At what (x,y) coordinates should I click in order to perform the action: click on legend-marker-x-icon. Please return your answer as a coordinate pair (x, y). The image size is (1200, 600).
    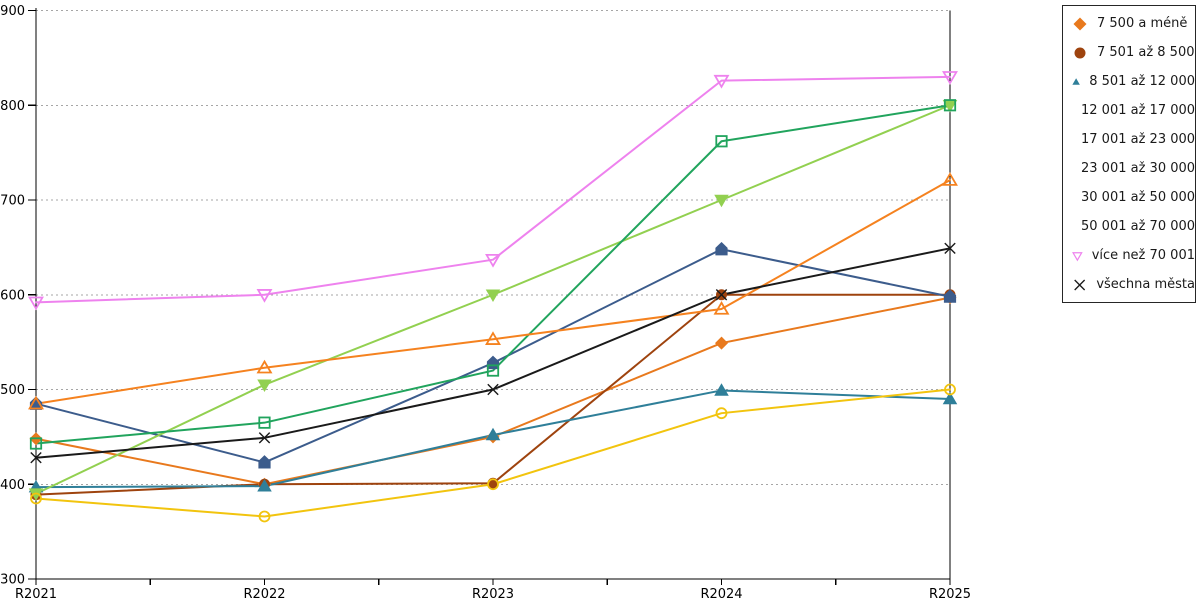
    Looking at the image, I should click on (1080, 284).